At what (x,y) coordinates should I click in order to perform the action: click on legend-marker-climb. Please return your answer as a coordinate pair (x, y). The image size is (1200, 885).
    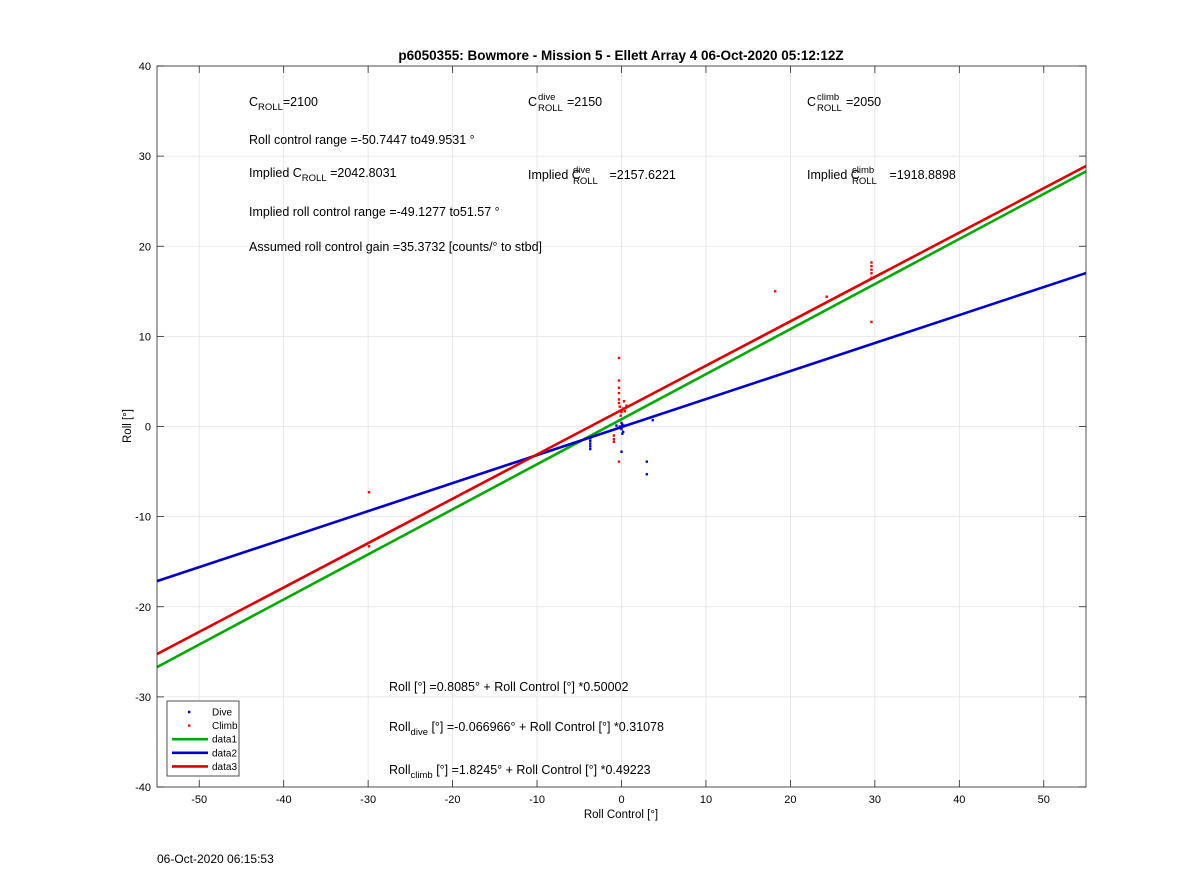
    Looking at the image, I should click on (189, 725).